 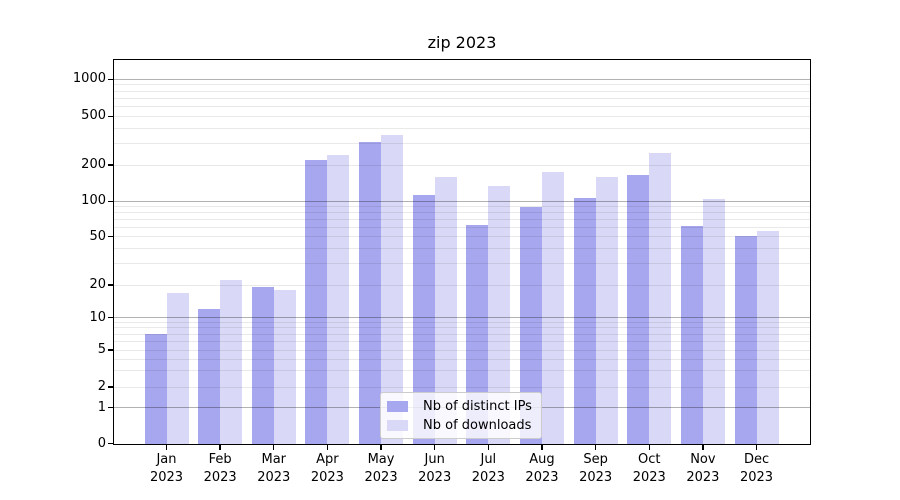 What do you see at coordinates (445, 310) in the screenshot?
I see `bar-downloads-jun` at bounding box center [445, 310].